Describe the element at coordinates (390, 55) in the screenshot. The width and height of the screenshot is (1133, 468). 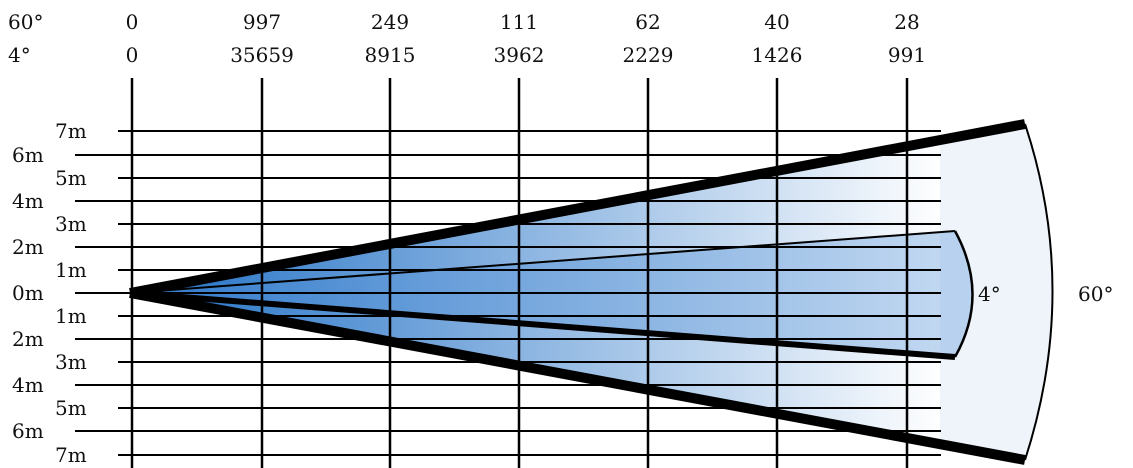
I see `header-value: 8915` at that location.